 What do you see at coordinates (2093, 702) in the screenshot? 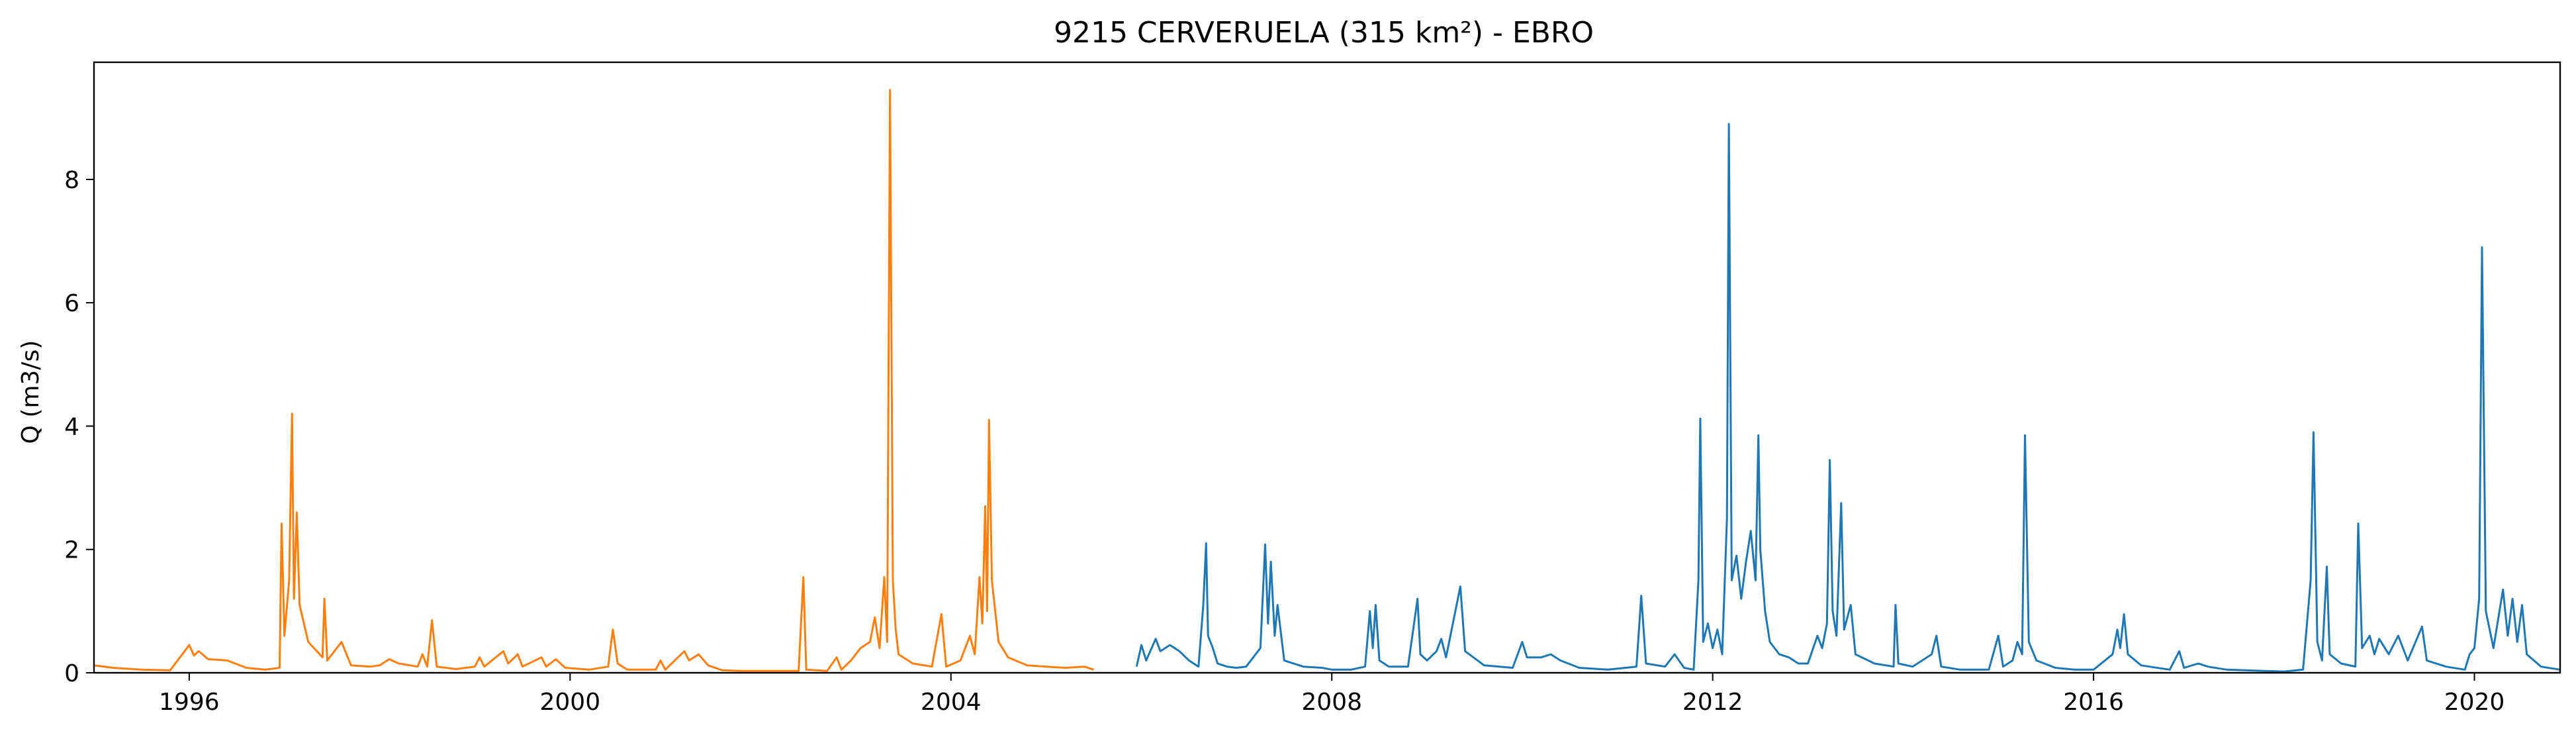
I see `x-tick-label: 2016` at bounding box center [2093, 702].